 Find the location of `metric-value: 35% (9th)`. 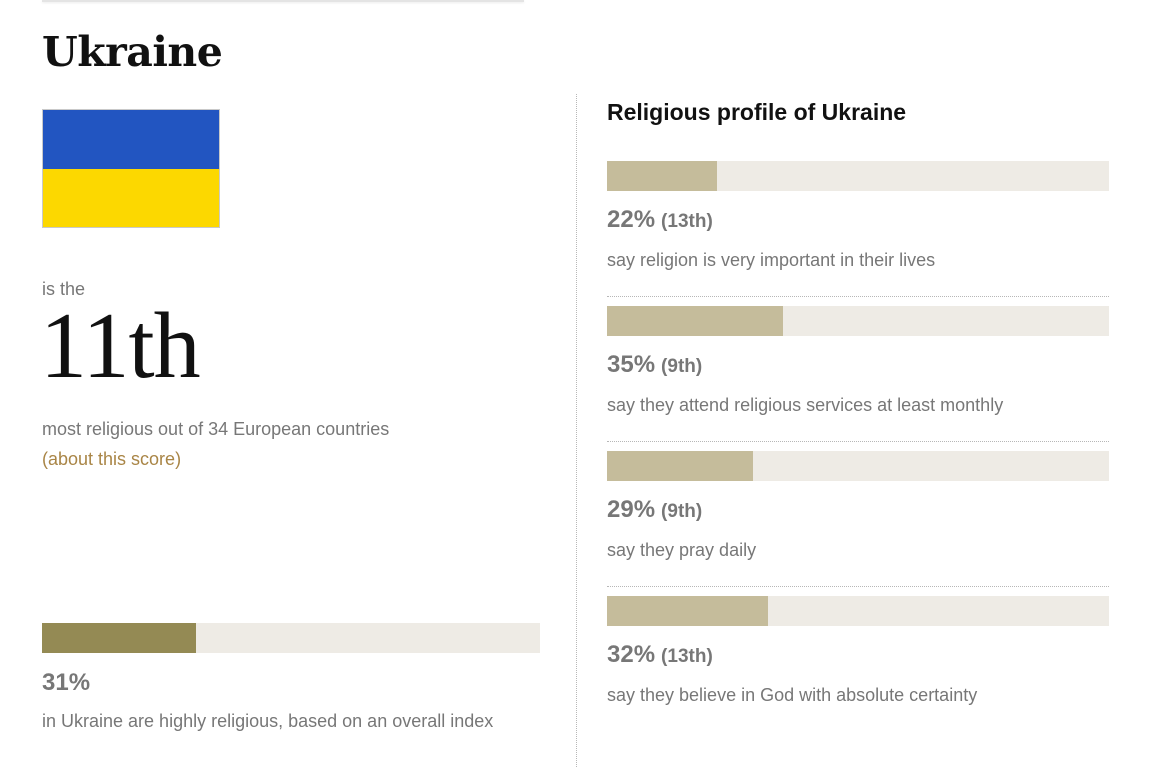

metric-value: 35% (9th) is located at coordinates (654, 365).